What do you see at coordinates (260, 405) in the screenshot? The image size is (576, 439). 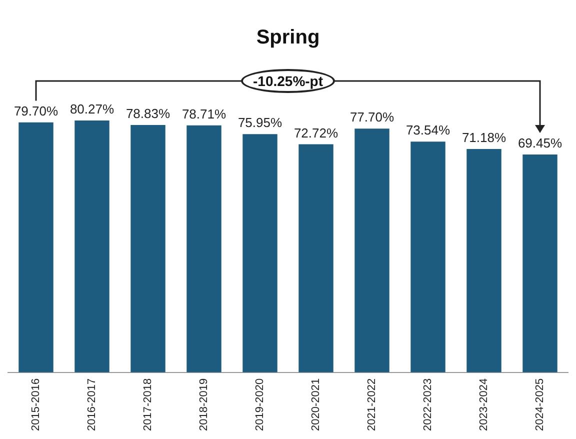 I see `x-tick-label: 2019-2020` at bounding box center [260, 405].